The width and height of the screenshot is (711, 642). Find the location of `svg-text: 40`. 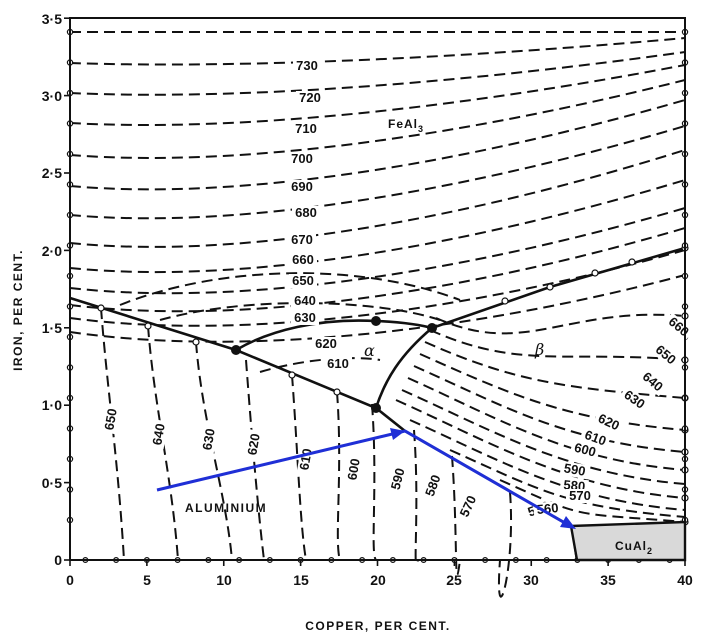

svg-text: 40 is located at coordinates (685, 580).